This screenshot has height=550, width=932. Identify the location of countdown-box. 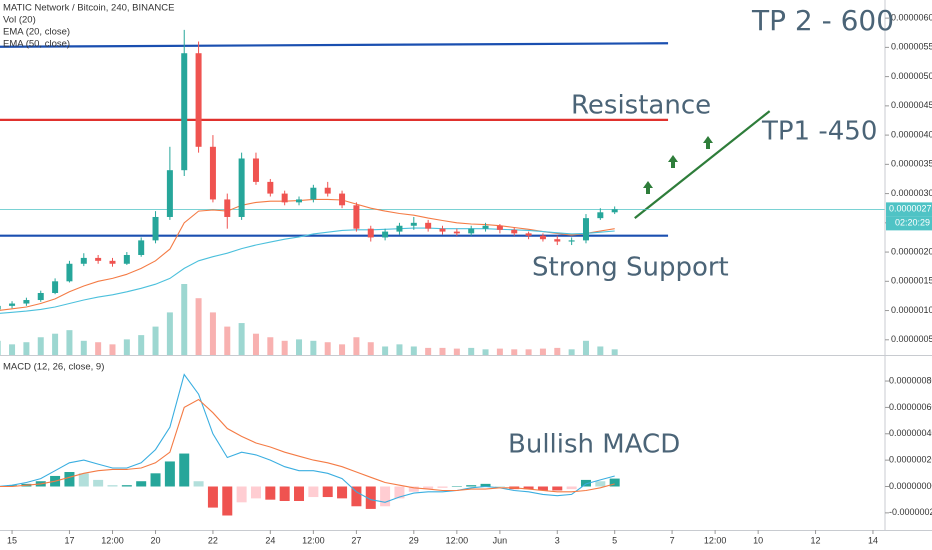
(909, 223).